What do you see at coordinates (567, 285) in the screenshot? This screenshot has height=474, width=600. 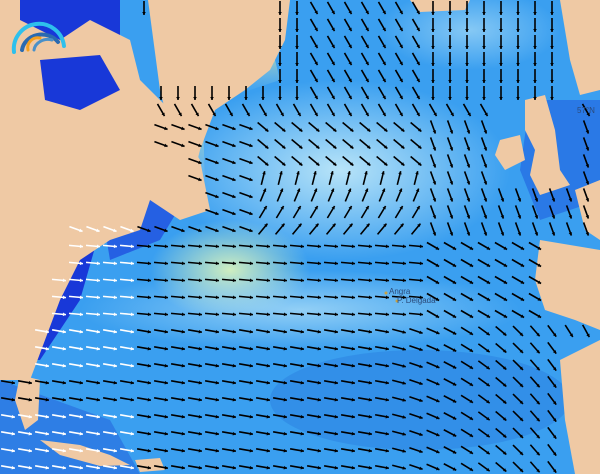 I see `iberia` at bounding box center [567, 285].